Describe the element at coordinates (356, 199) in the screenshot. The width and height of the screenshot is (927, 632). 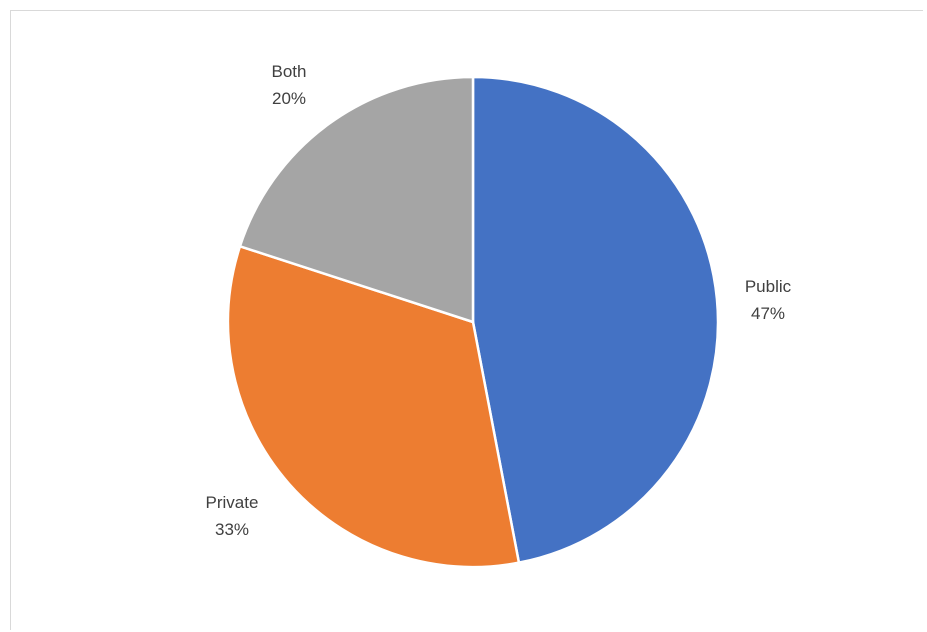
I see `pie-slice-both` at that location.